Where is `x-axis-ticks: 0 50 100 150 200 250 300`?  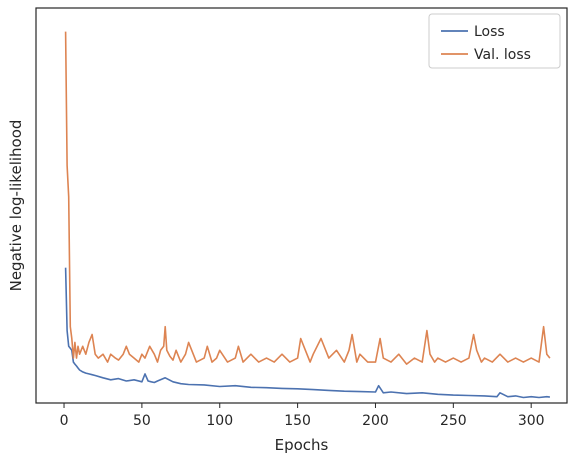
x-axis-ticks: 0 50 100 150 200 250 300 is located at coordinates (302, 416).